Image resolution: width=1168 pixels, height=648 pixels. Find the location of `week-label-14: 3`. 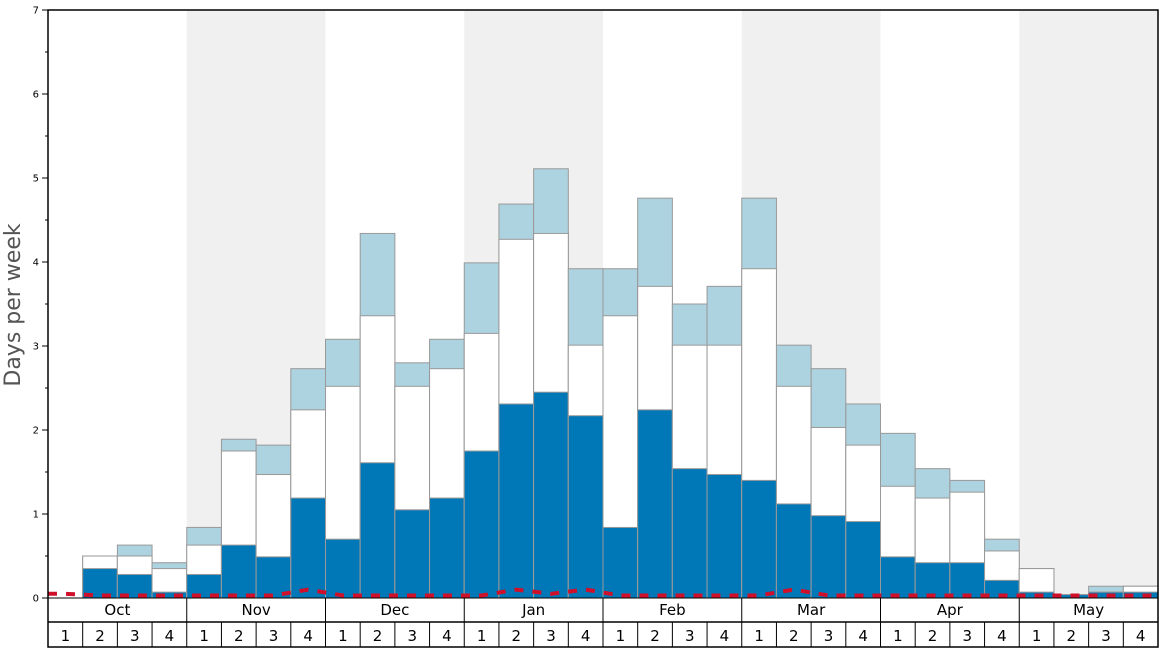

week-label-14: 3 is located at coordinates (551, 636).